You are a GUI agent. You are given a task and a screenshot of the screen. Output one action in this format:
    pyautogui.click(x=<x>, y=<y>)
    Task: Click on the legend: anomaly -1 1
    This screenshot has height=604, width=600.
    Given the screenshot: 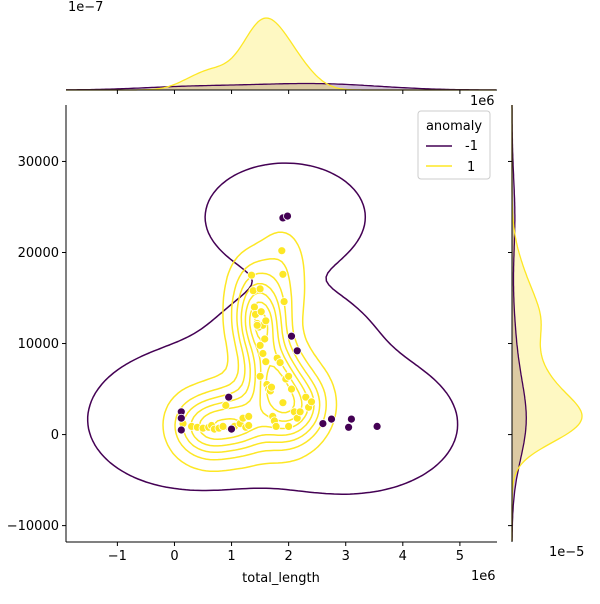 What is the action you would take?
    pyautogui.click(x=454, y=145)
    